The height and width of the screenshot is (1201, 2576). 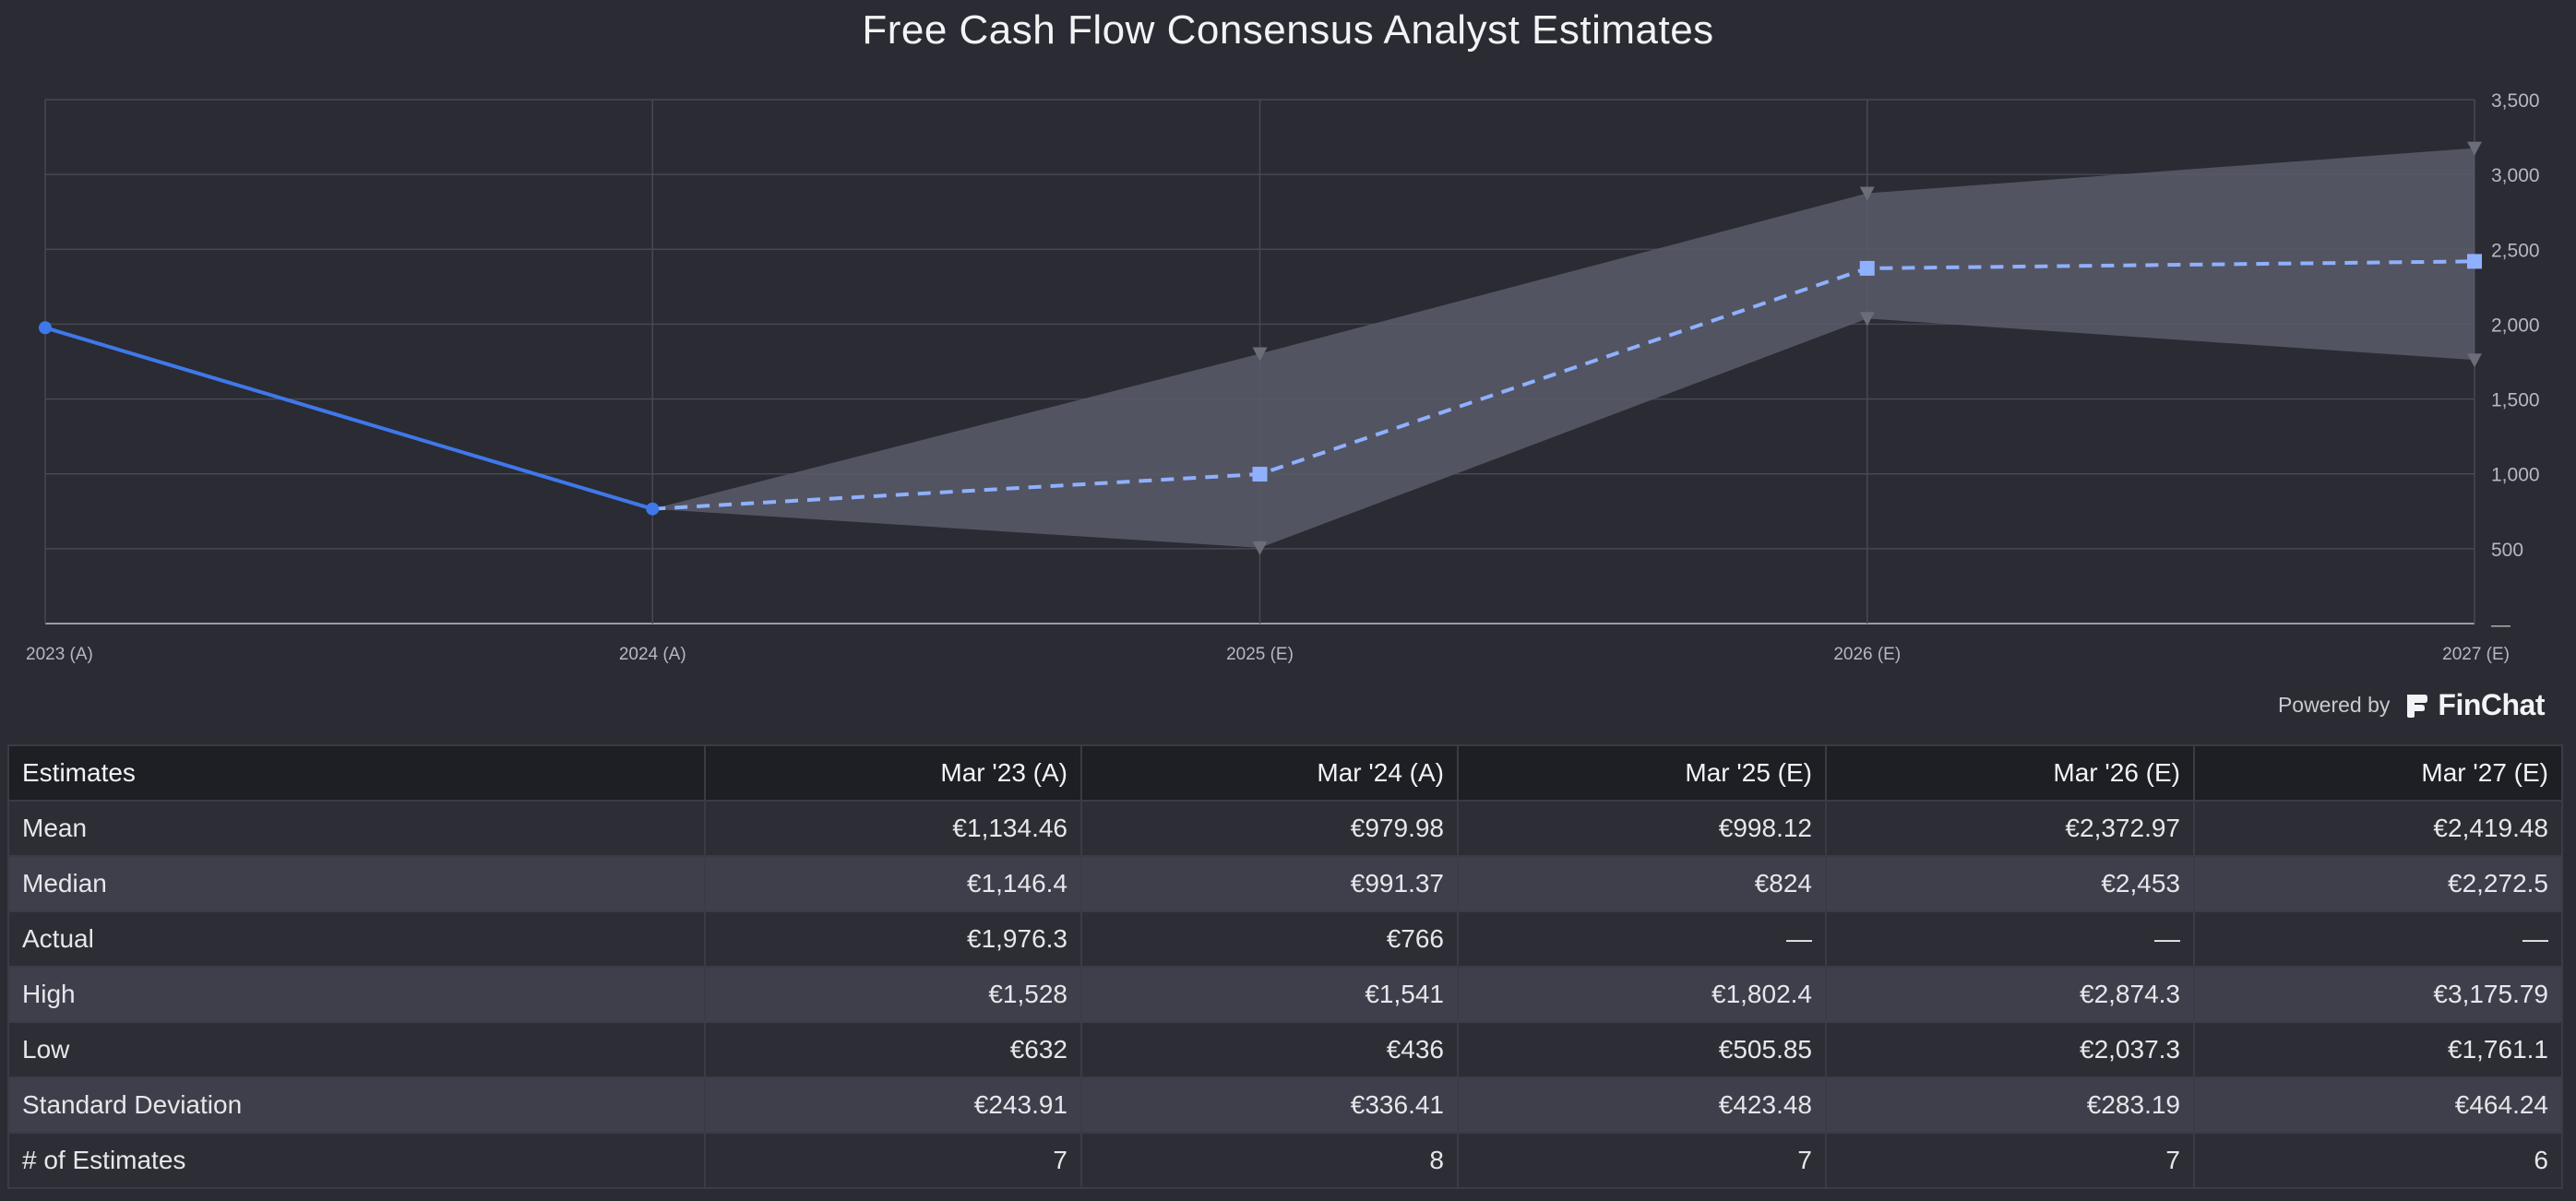 What do you see at coordinates (1269, 1049) in the screenshot?
I see `table-cell: €436` at bounding box center [1269, 1049].